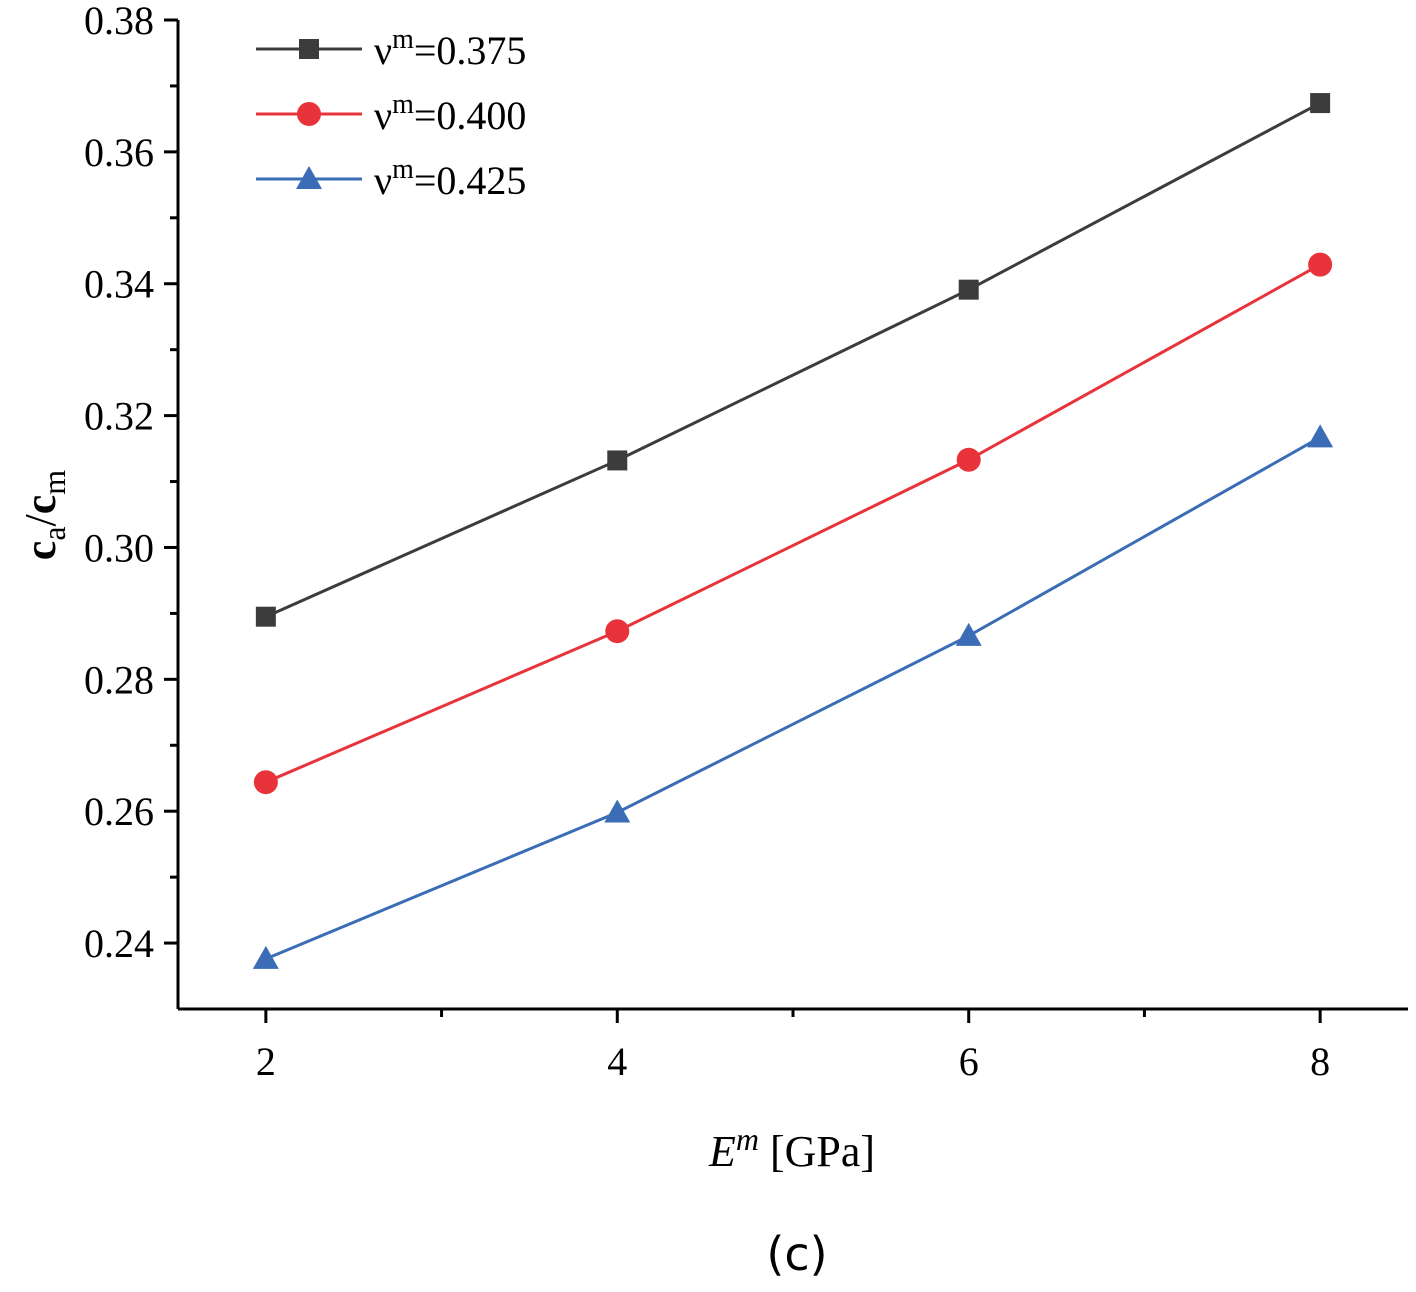 The width and height of the screenshot is (1416, 1292). What do you see at coordinates (747, 1139) in the screenshot?
I see `x-title-sup: m` at bounding box center [747, 1139].